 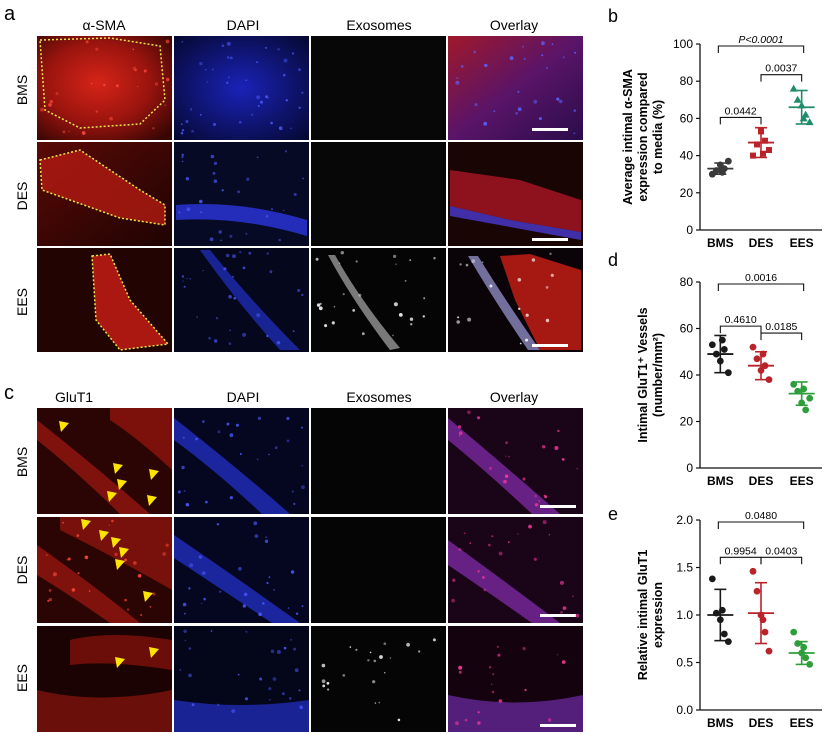 I want to click on panel-letter-e: e, so click(x=613, y=514).